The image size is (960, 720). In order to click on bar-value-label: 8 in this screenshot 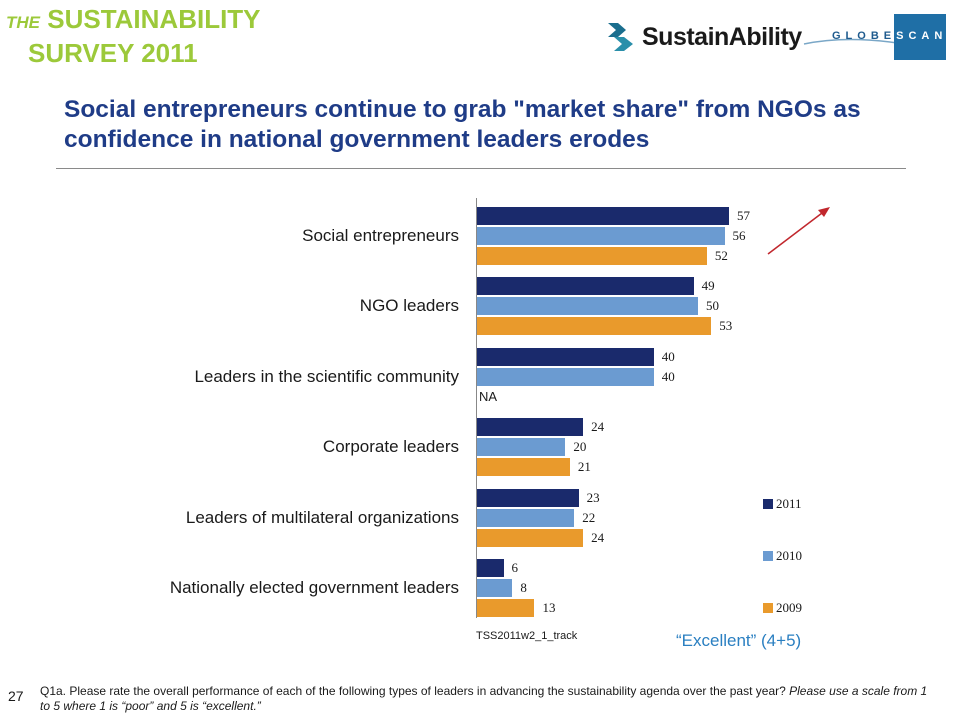, I will do `click(523, 587)`.